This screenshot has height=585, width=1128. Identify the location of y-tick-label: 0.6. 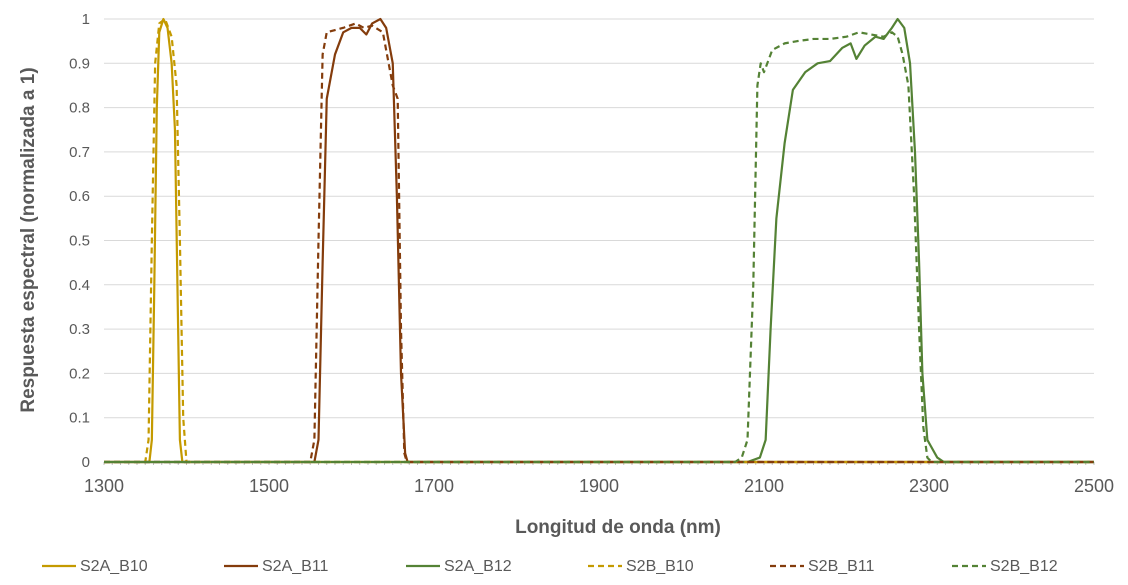
(79, 196).